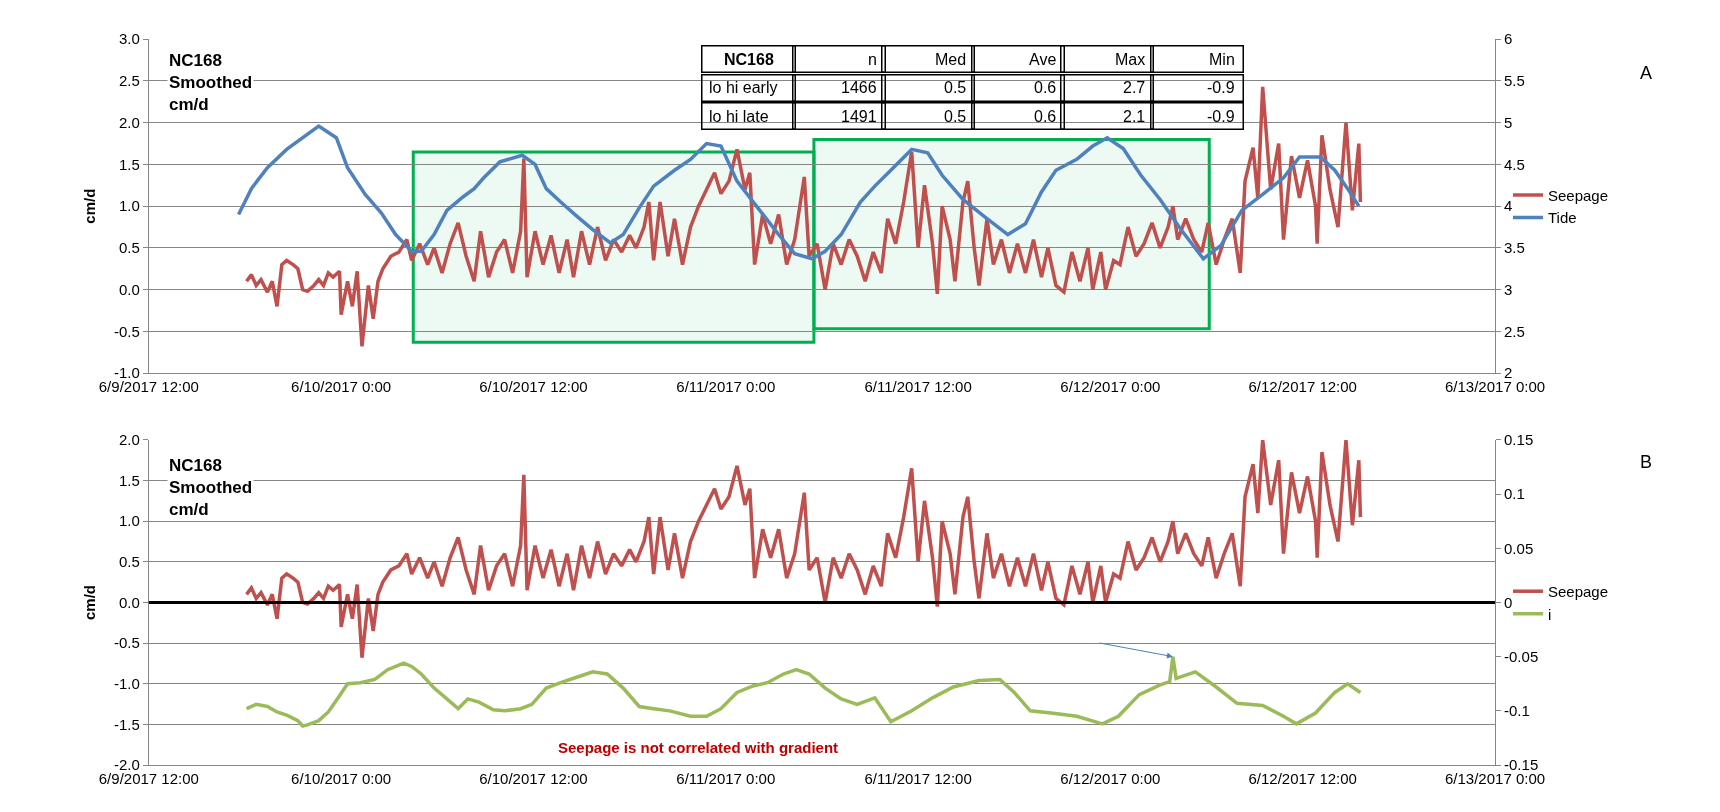 This screenshot has width=1720, height=812. What do you see at coordinates (951, 59) in the screenshot?
I see `annotation: Med` at bounding box center [951, 59].